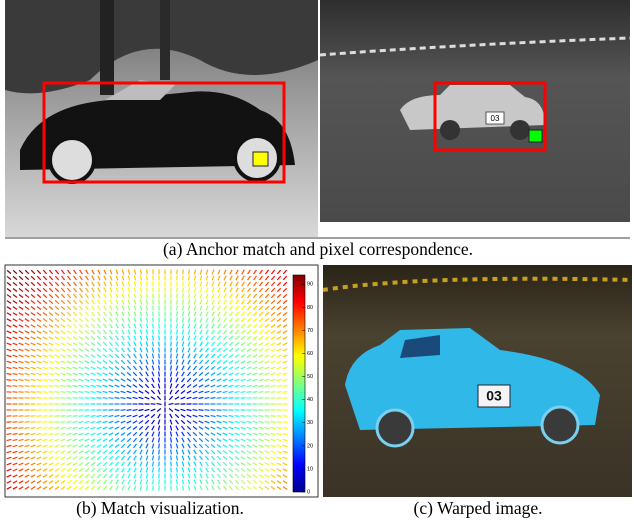 The image size is (634, 520). What do you see at coordinates (310, 308) in the screenshot?
I see `colorbar-tick-label: 80` at bounding box center [310, 308].